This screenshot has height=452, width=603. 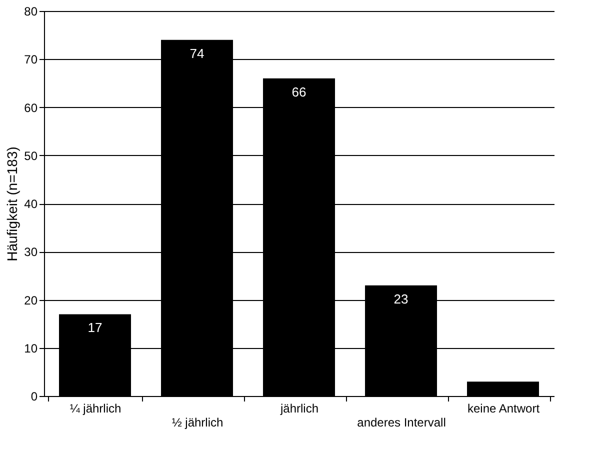 I want to click on data-label: 74, so click(x=197, y=53).